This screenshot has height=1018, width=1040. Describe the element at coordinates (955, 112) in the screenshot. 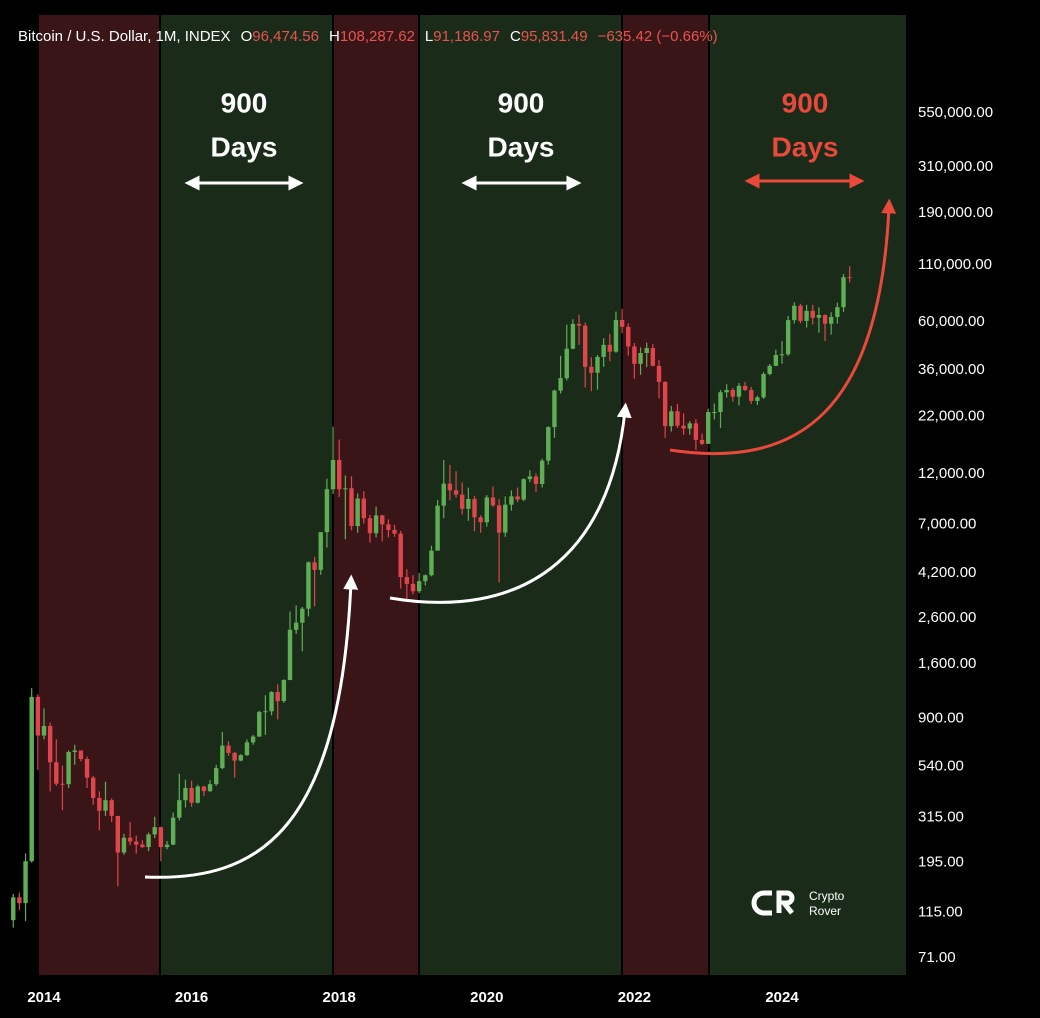

I see `y-tick-label: 550,000.00` at that location.